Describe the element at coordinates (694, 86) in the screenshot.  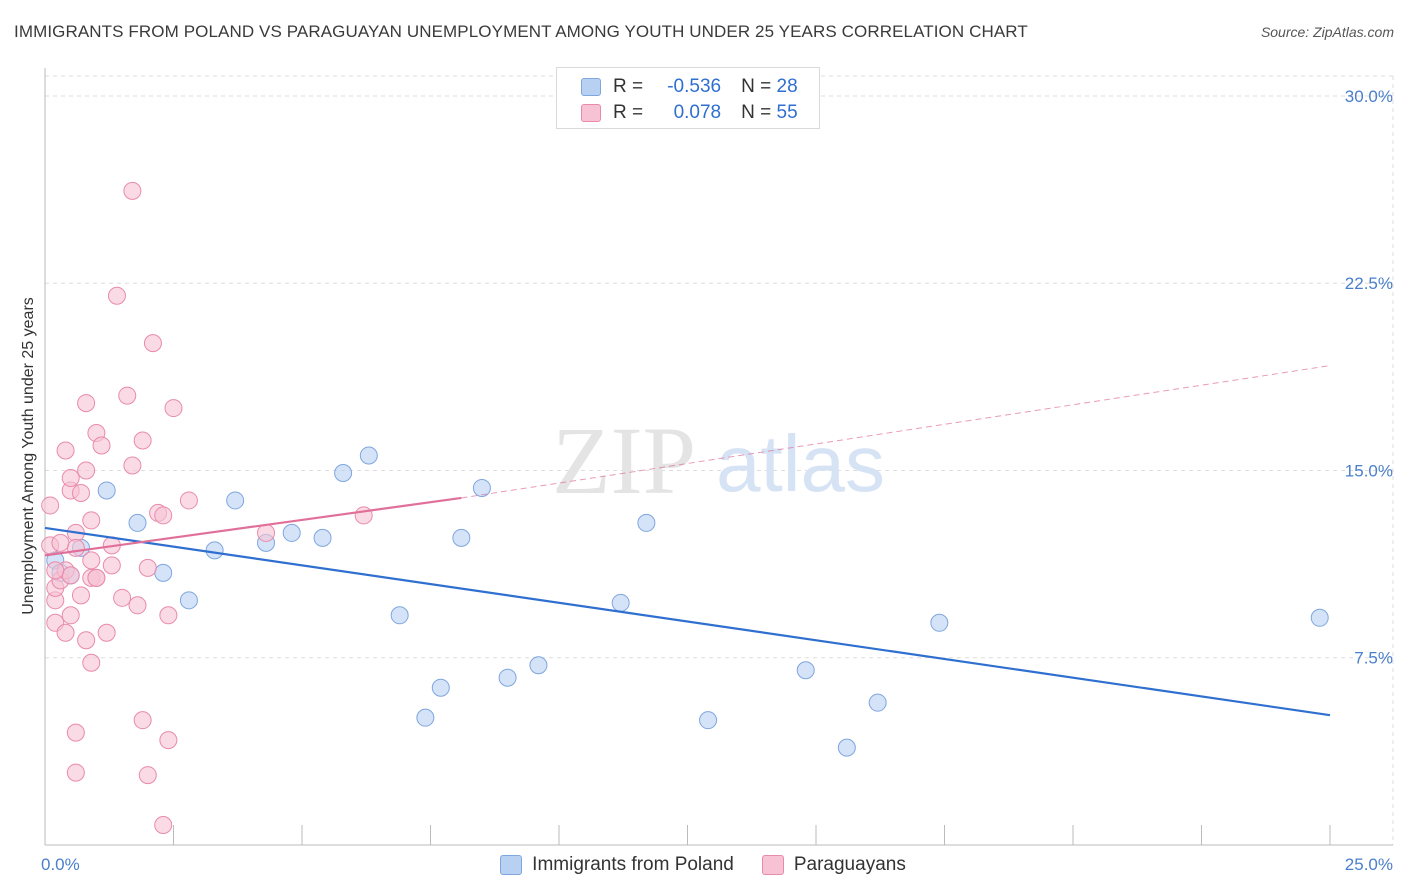
I see `legend-r-value: -0.536` at that location.